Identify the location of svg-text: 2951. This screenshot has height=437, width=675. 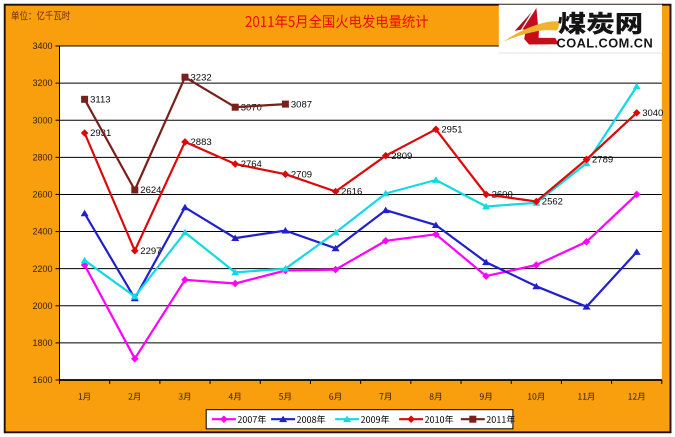
(451, 130).